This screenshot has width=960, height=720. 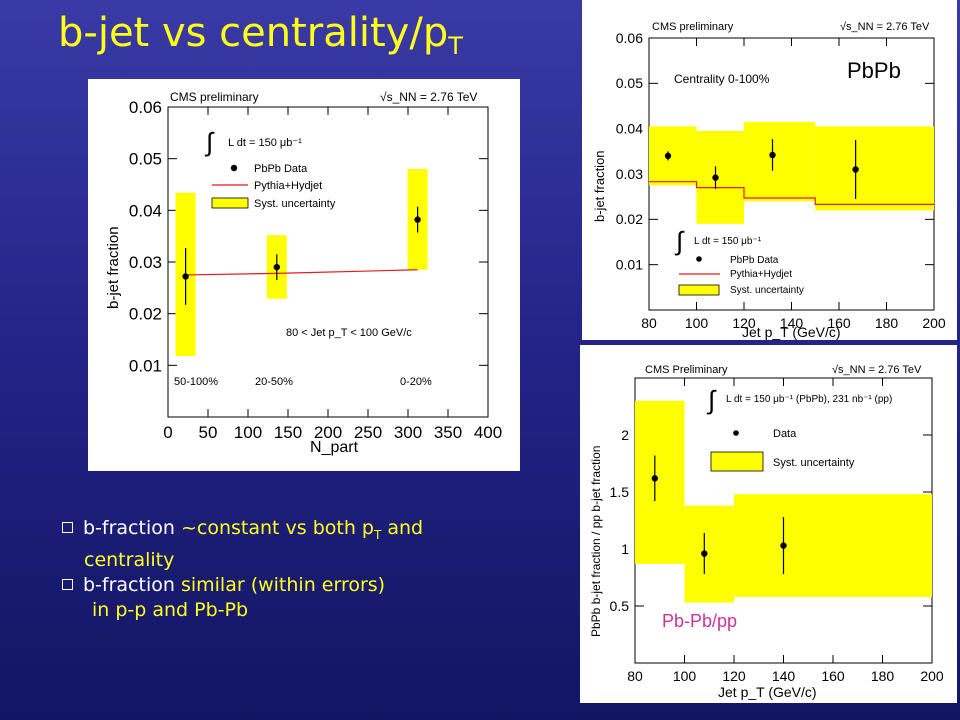 What do you see at coordinates (448, 432) in the screenshot?
I see `x-tick-label: 350` at bounding box center [448, 432].